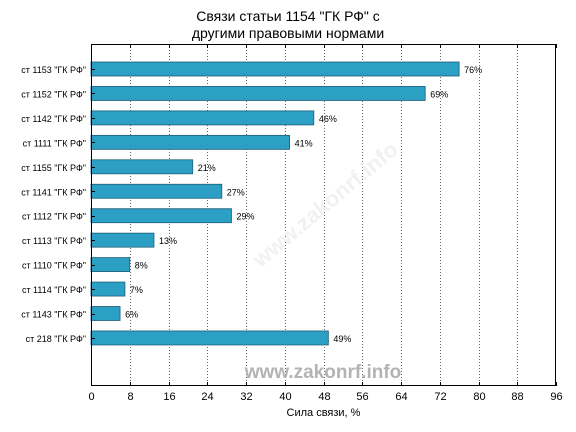  Describe the element at coordinates (54, 143) in the screenshot. I see `category-label: ст 1111 "ГК РФ"` at that location.